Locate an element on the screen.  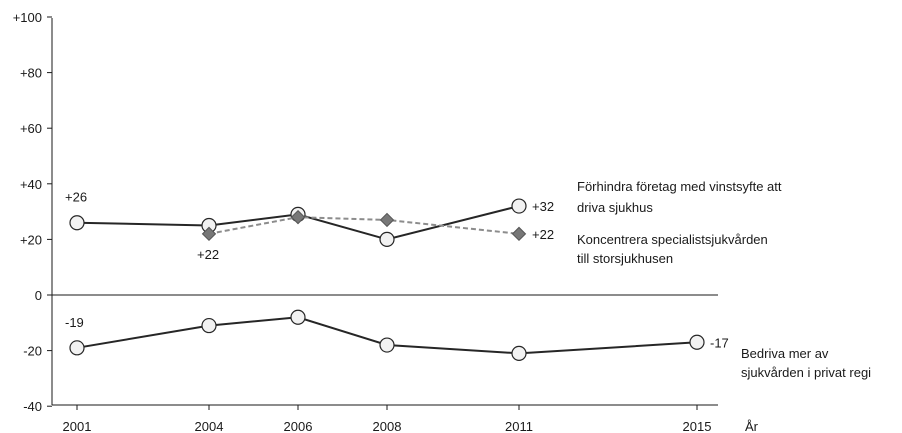
x-tick-label: 2004 is located at coordinates (209, 426).